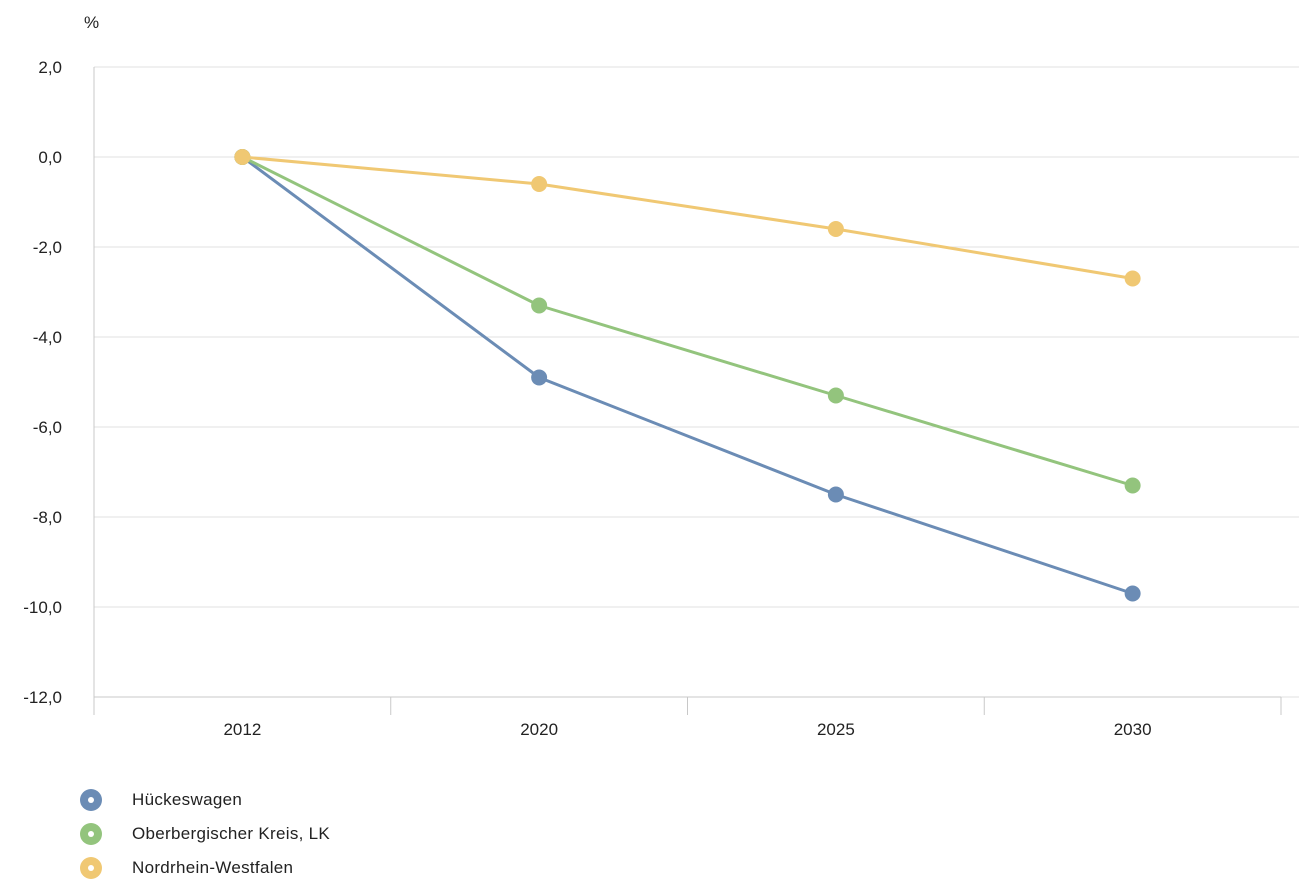  I want to click on legend-item-oberbergischer-kreis: Oberbergischer Kreis, LK, so click(205, 834).